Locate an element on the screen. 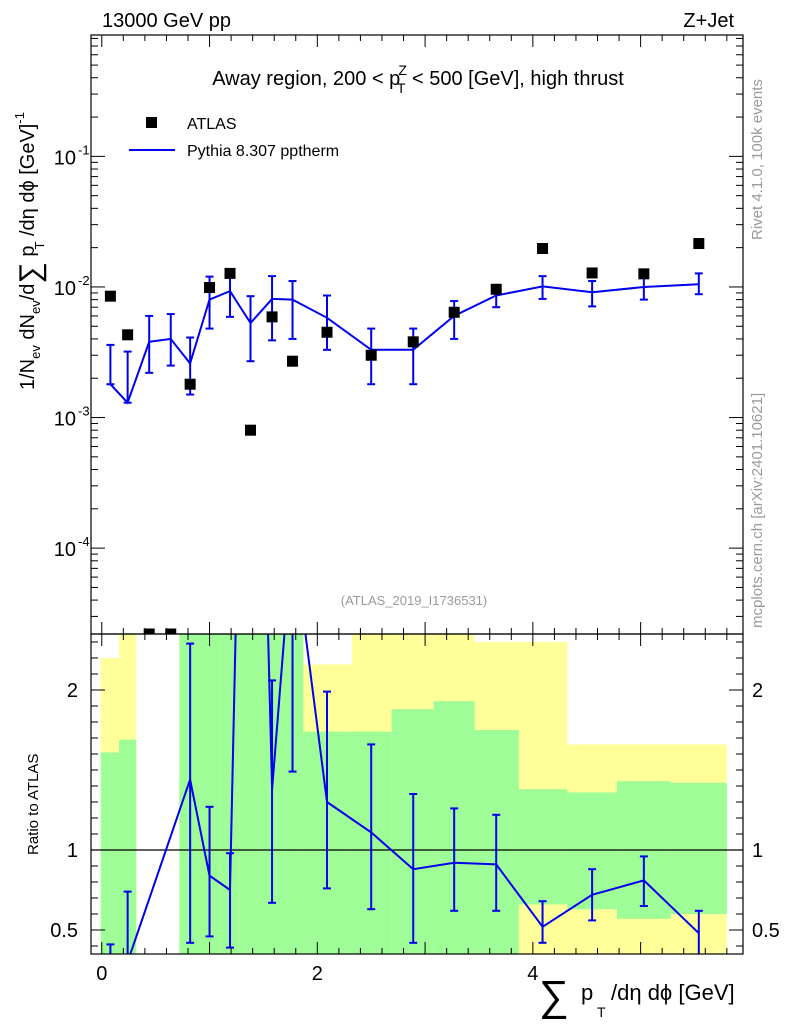 The image size is (786, 1024). legend-atlas-marker is located at coordinates (151, 122).